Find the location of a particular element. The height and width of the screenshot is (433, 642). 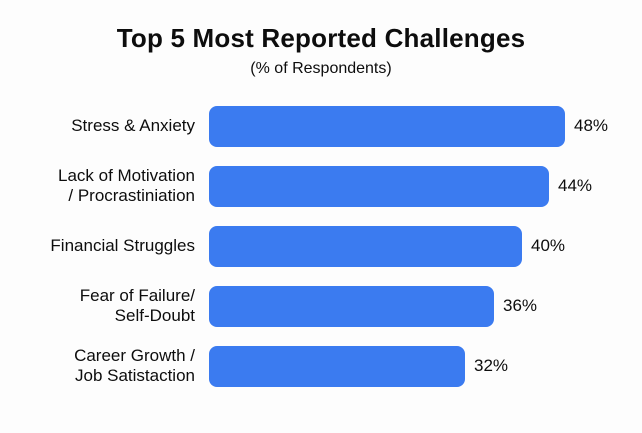

bar-area: 36% is located at coordinates (425, 306).